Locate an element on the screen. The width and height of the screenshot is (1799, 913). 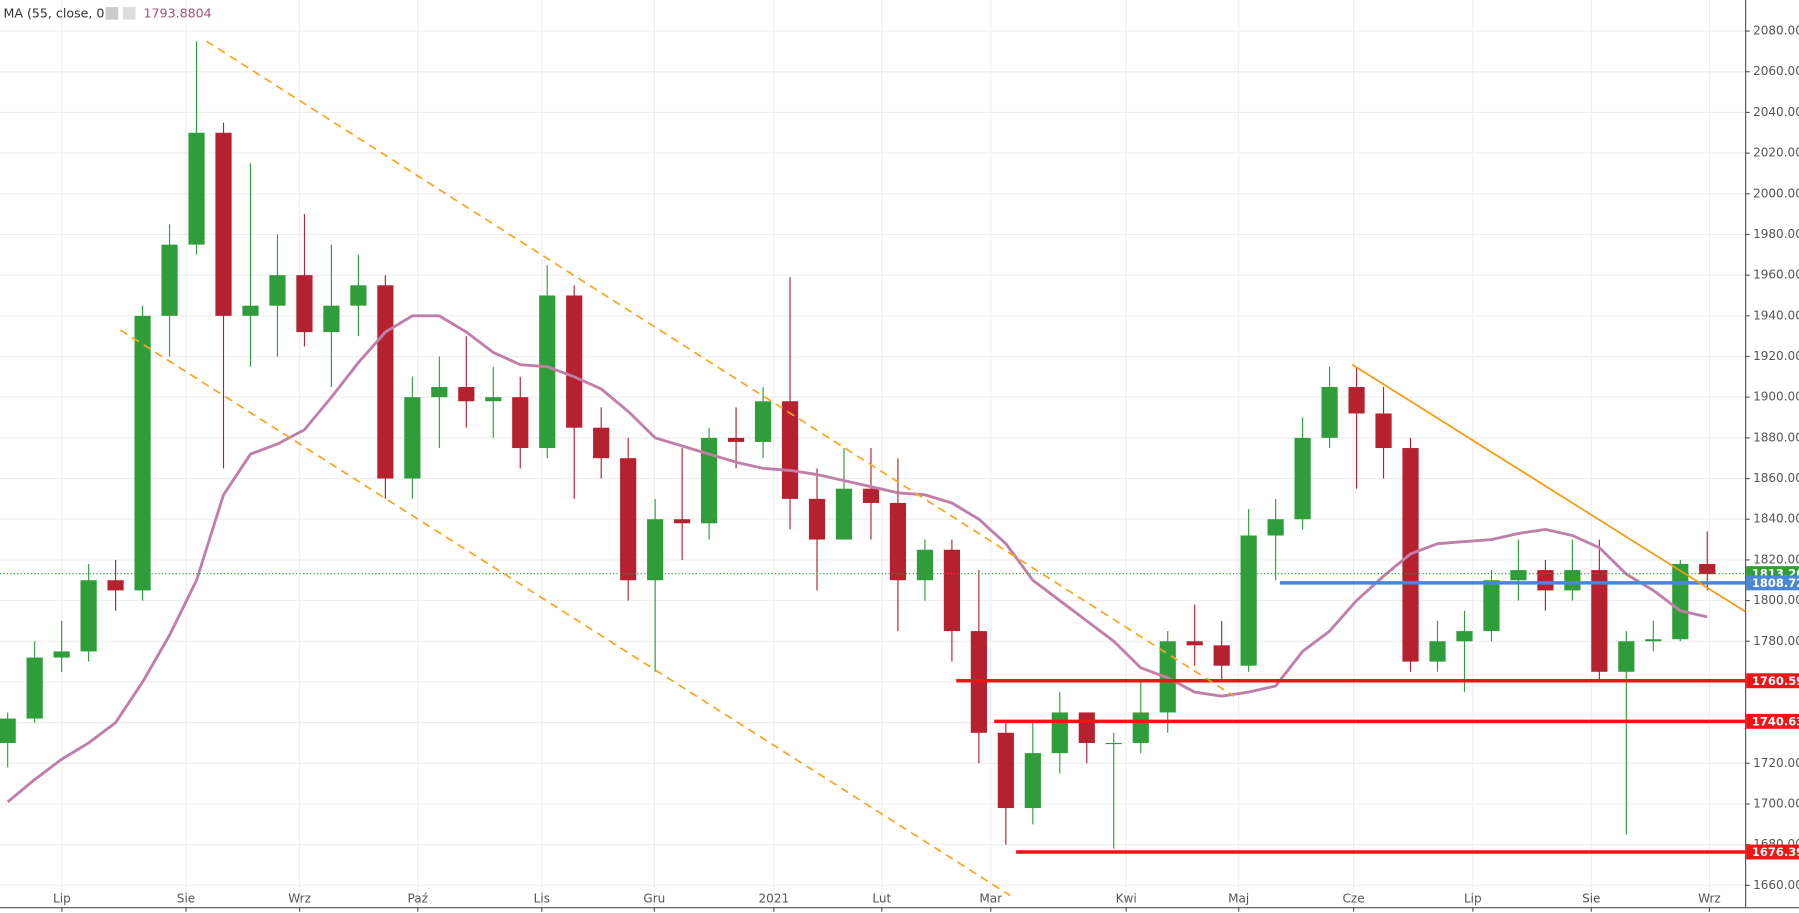
indicator-value: 1793.8804 is located at coordinates (178, 12).